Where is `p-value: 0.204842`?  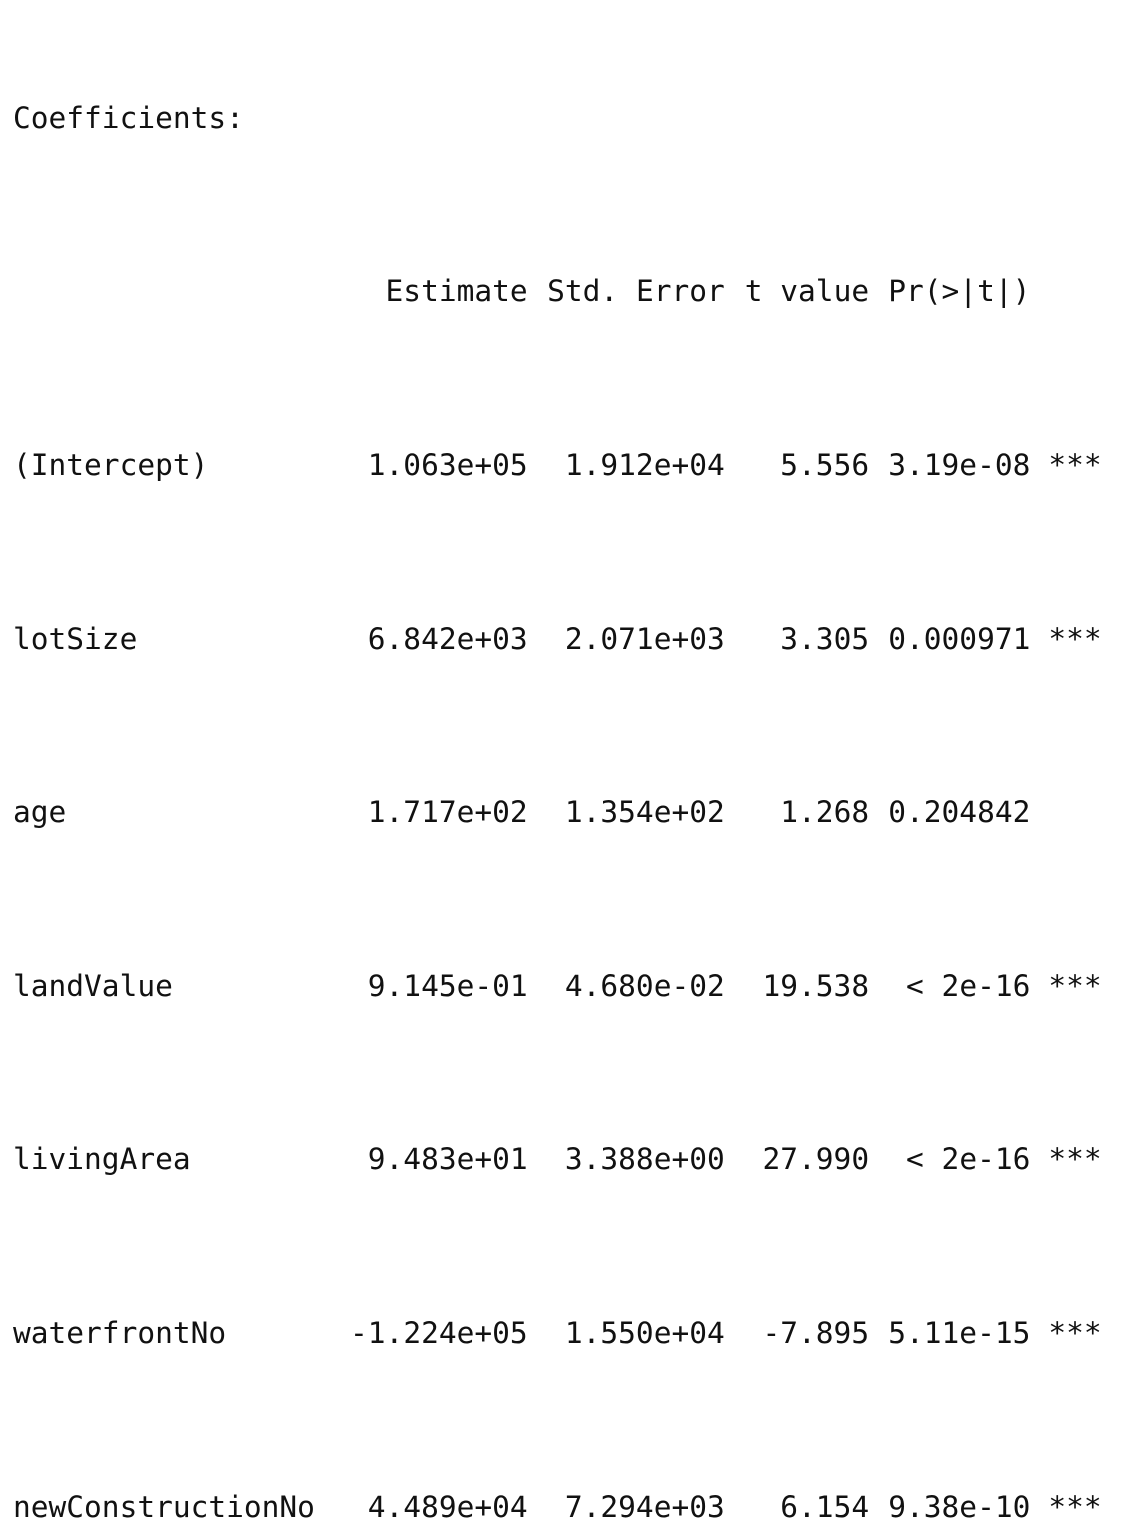 p-value: 0.204842 is located at coordinates (959, 812).